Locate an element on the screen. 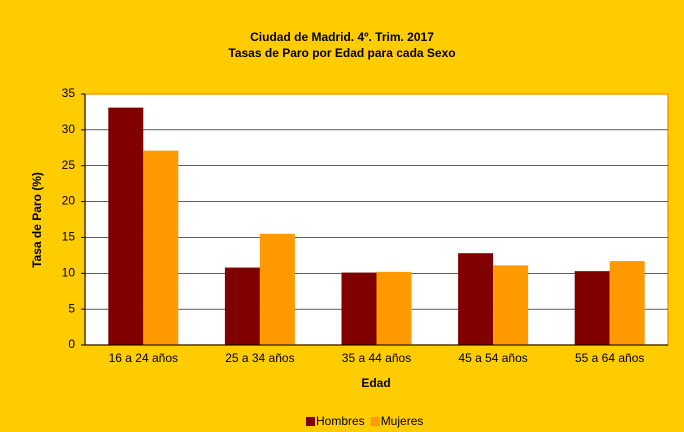 This screenshot has height=432, width=684. y-tick-label: 20 is located at coordinates (69, 201).